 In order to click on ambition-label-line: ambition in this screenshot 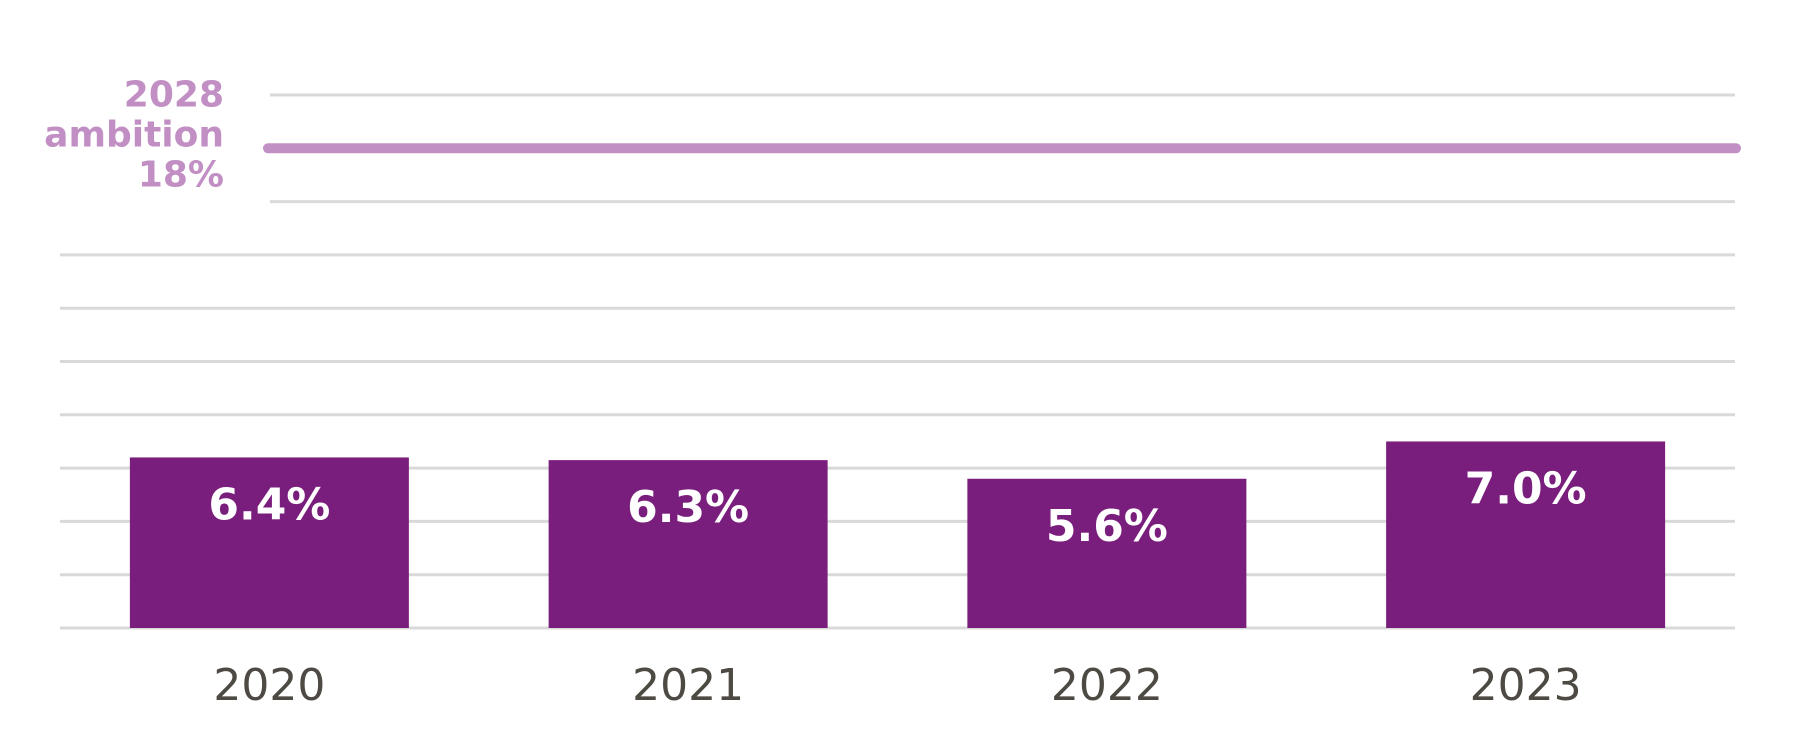, I will do `click(134, 134)`.